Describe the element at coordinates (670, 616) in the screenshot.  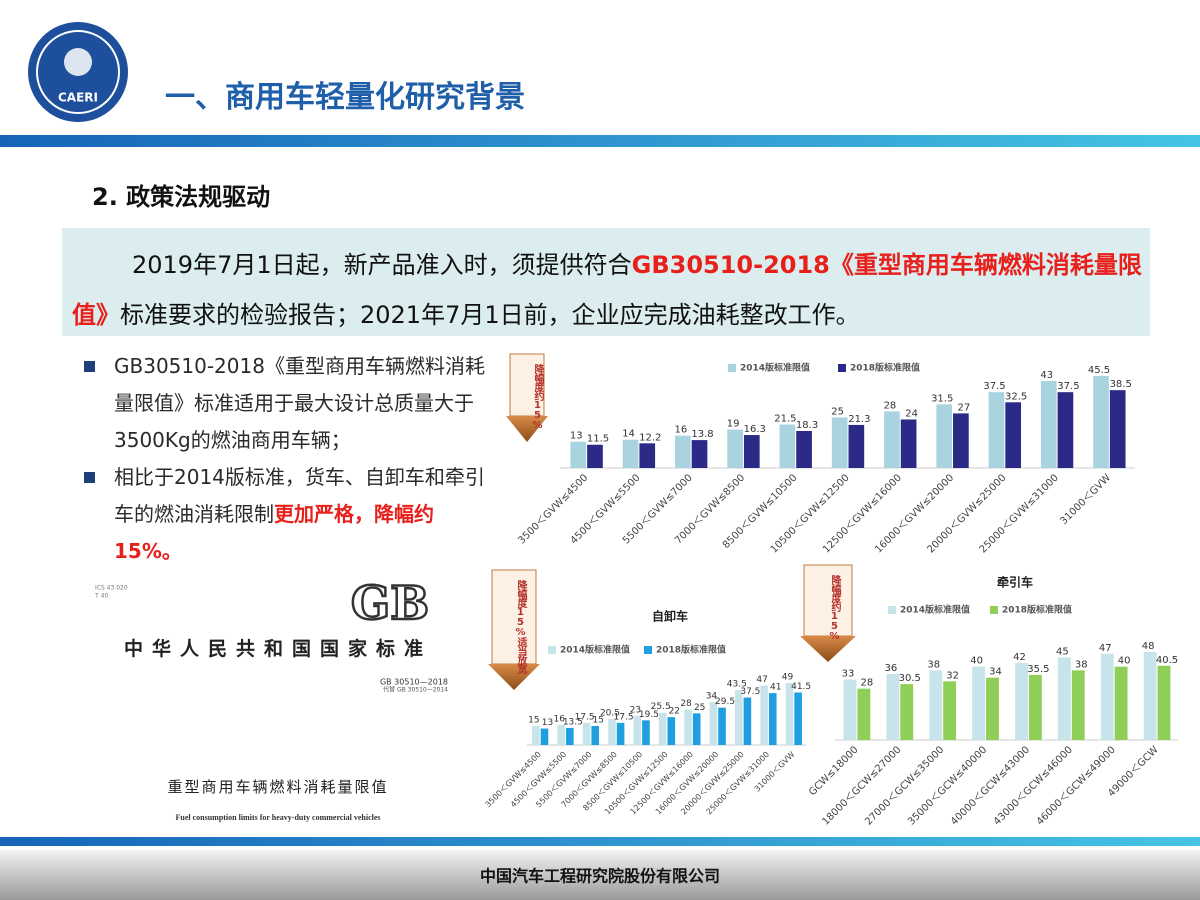
I see `chart-title: 自卸车` at that location.